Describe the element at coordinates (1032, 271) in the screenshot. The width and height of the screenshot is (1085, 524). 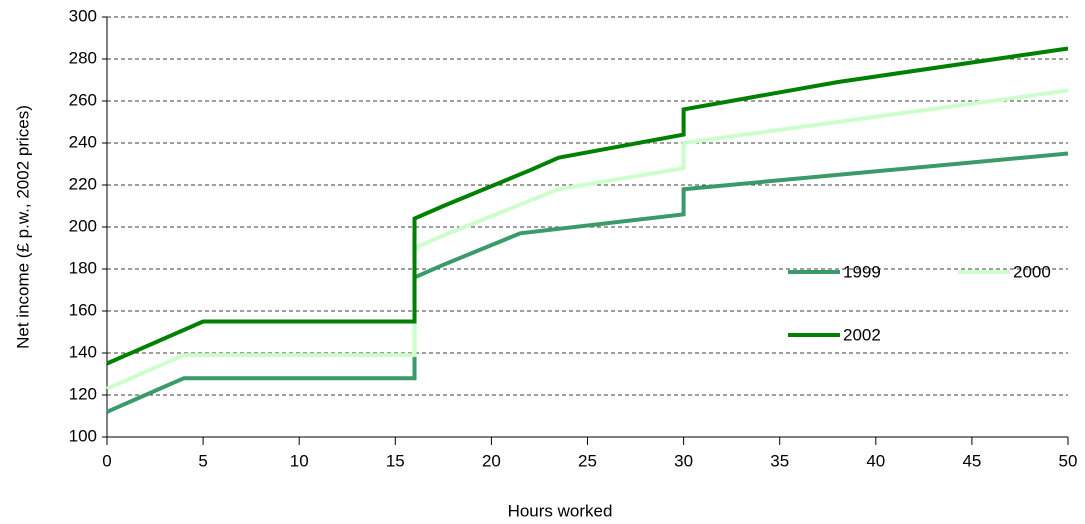
I see `legend-label: 2000` at that location.